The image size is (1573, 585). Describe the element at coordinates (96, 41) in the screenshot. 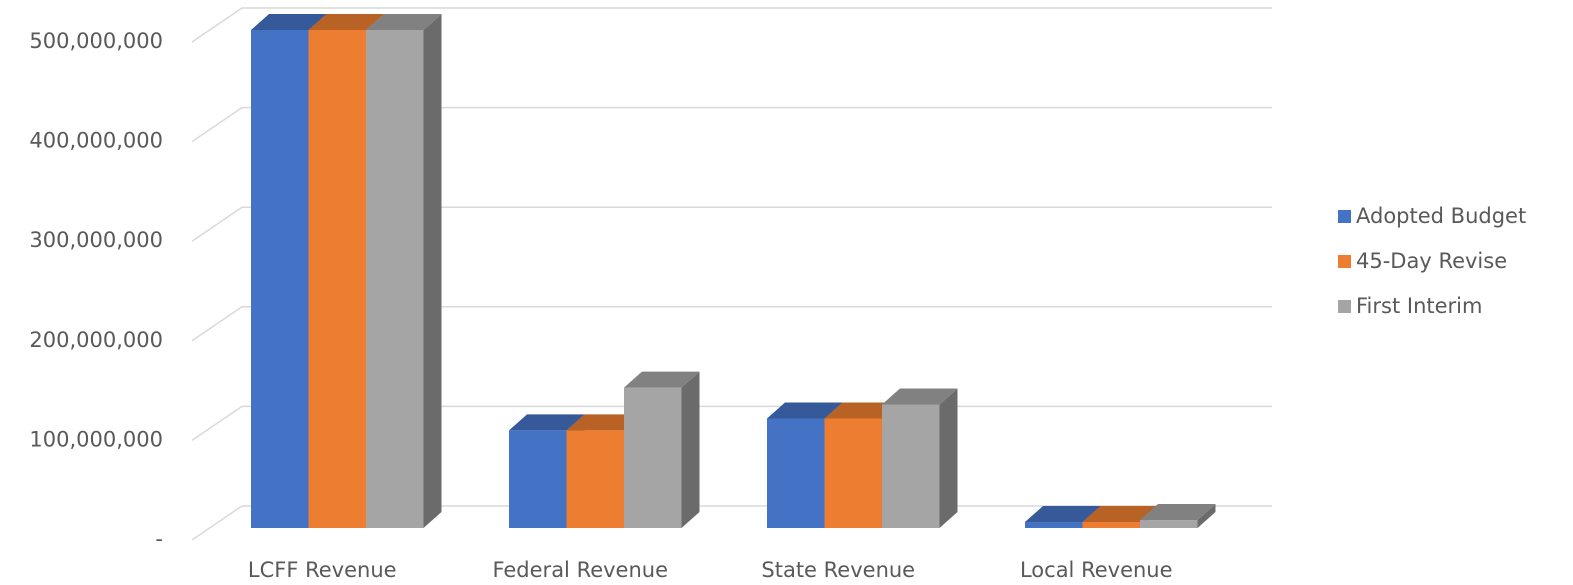

I see `y-tick-label: 500,000,000` at that location.